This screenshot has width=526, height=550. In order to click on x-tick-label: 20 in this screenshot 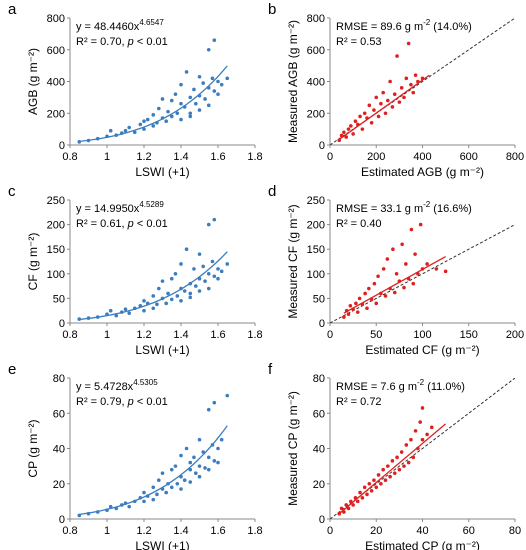, I will do `click(376, 531)`.